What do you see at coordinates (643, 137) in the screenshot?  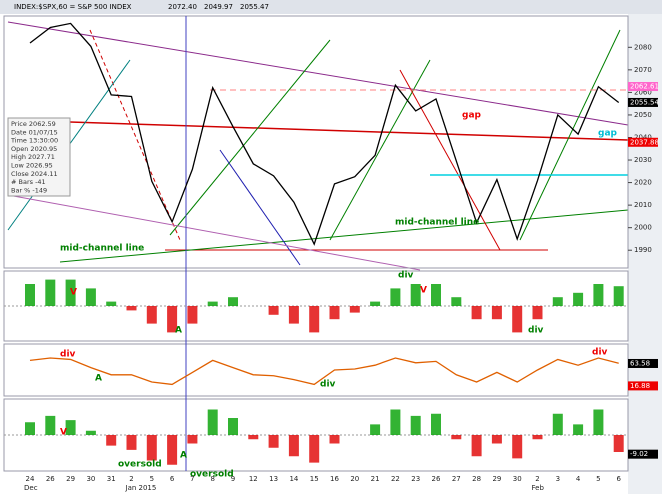 I see `y-tick-label: 2040` at bounding box center [643, 137].